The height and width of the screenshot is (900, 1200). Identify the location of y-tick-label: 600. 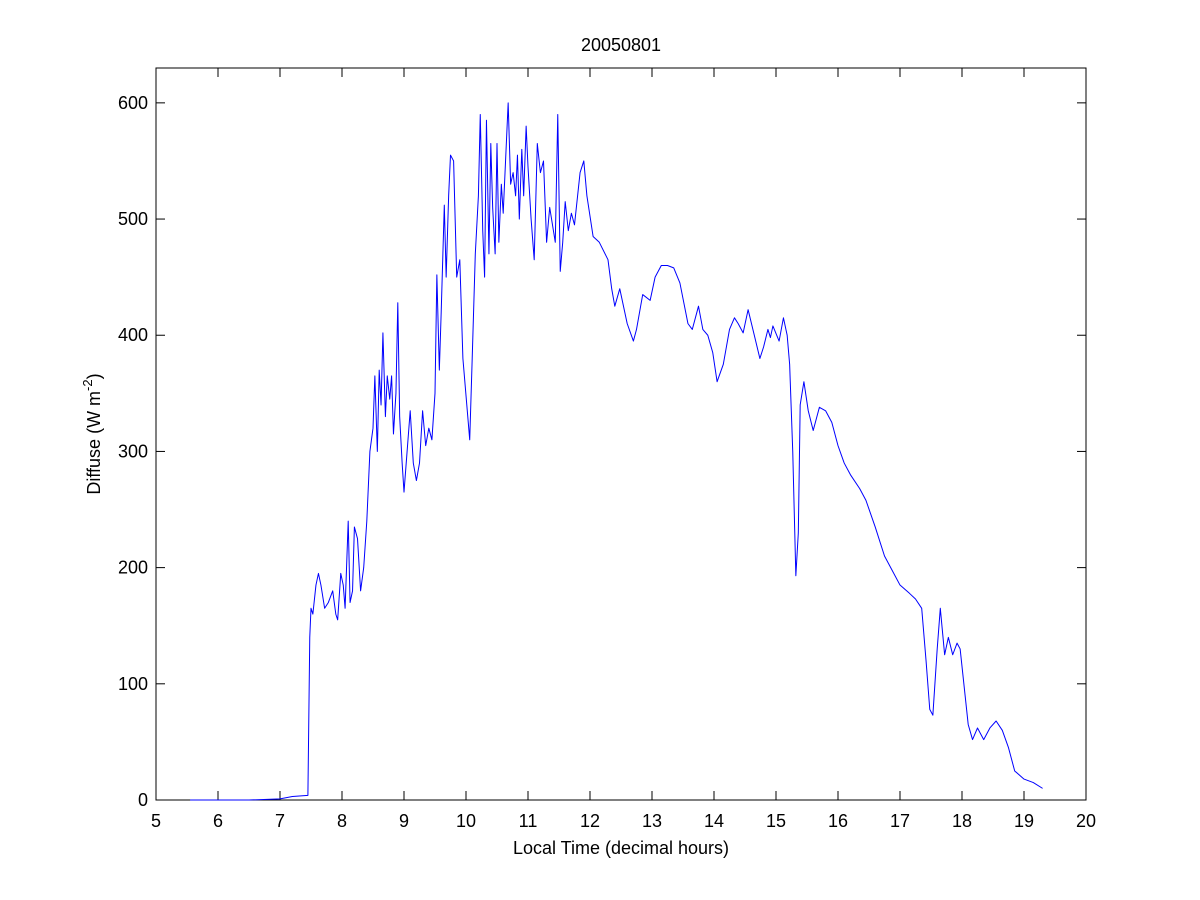
(133, 103).